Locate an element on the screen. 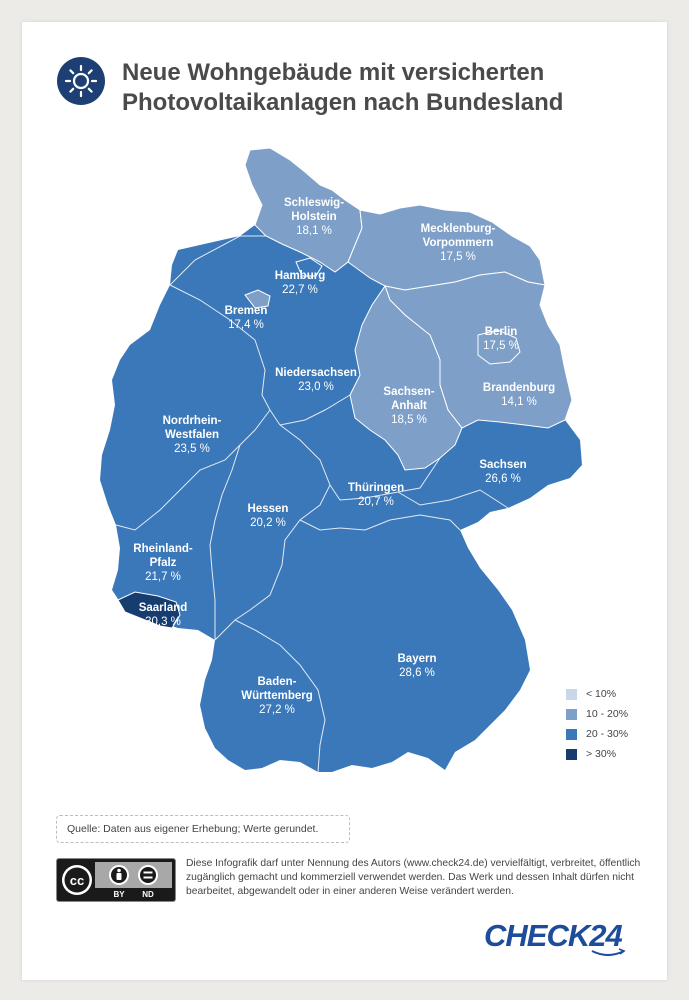 Image resolution: width=689 pixels, height=1000 pixels. state-name-berlin: Berlin is located at coordinates (501, 332).